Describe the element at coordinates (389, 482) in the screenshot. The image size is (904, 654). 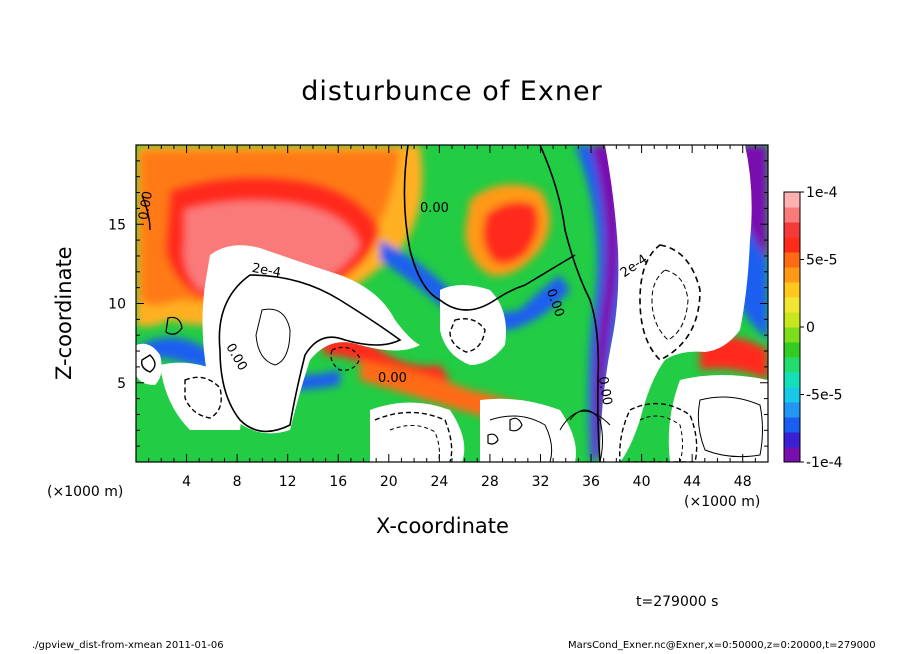
I see `x-tick-label: 20` at that location.